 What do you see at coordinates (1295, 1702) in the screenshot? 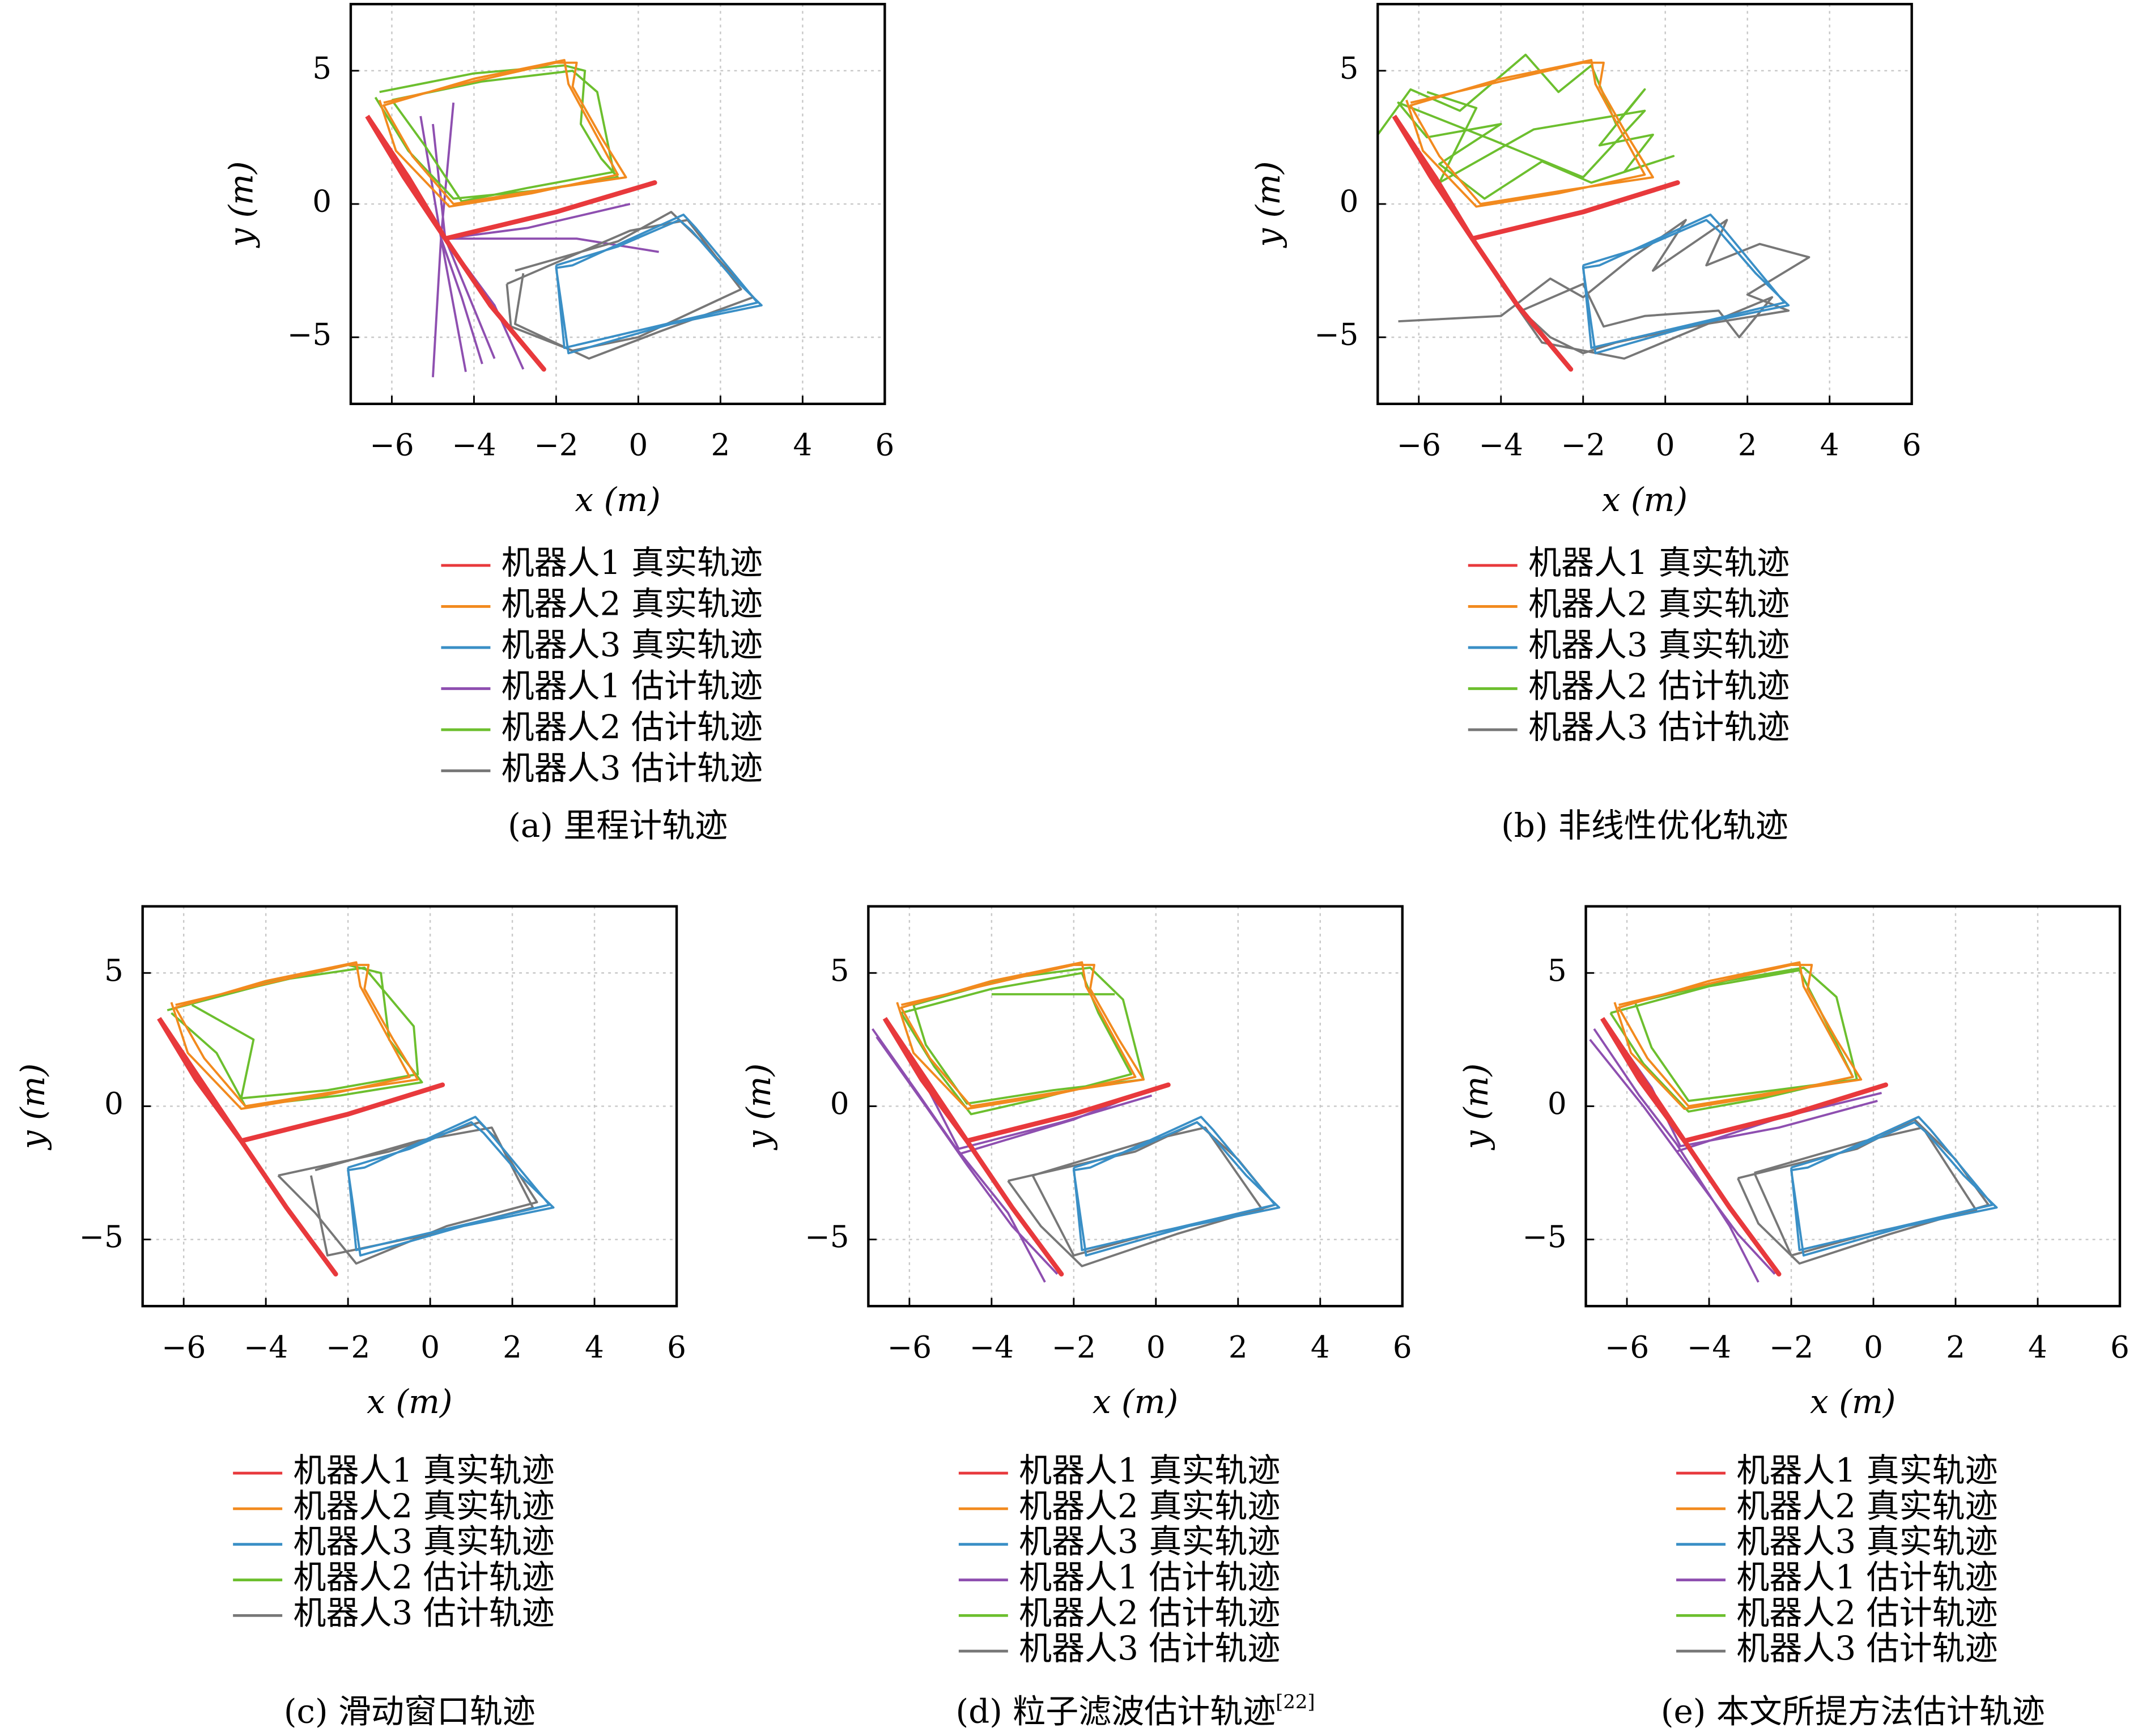
I see `citation: [22]` at bounding box center [1295, 1702].